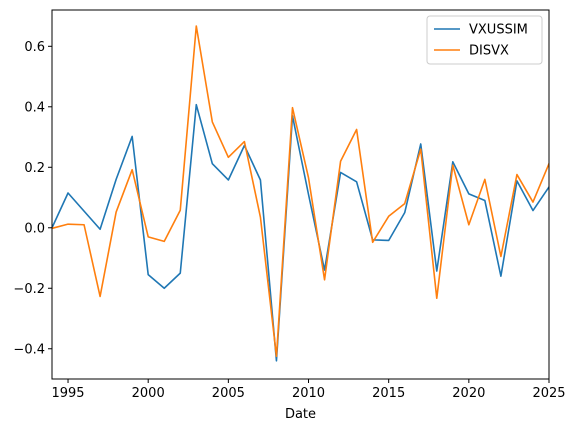 The image size is (577, 432). What do you see at coordinates (32, 198) in the screenshot?
I see `y-axis-ticks: −0.4 −0.2 0.0 0.2 0.4 0.6` at bounding box center [32, 198].